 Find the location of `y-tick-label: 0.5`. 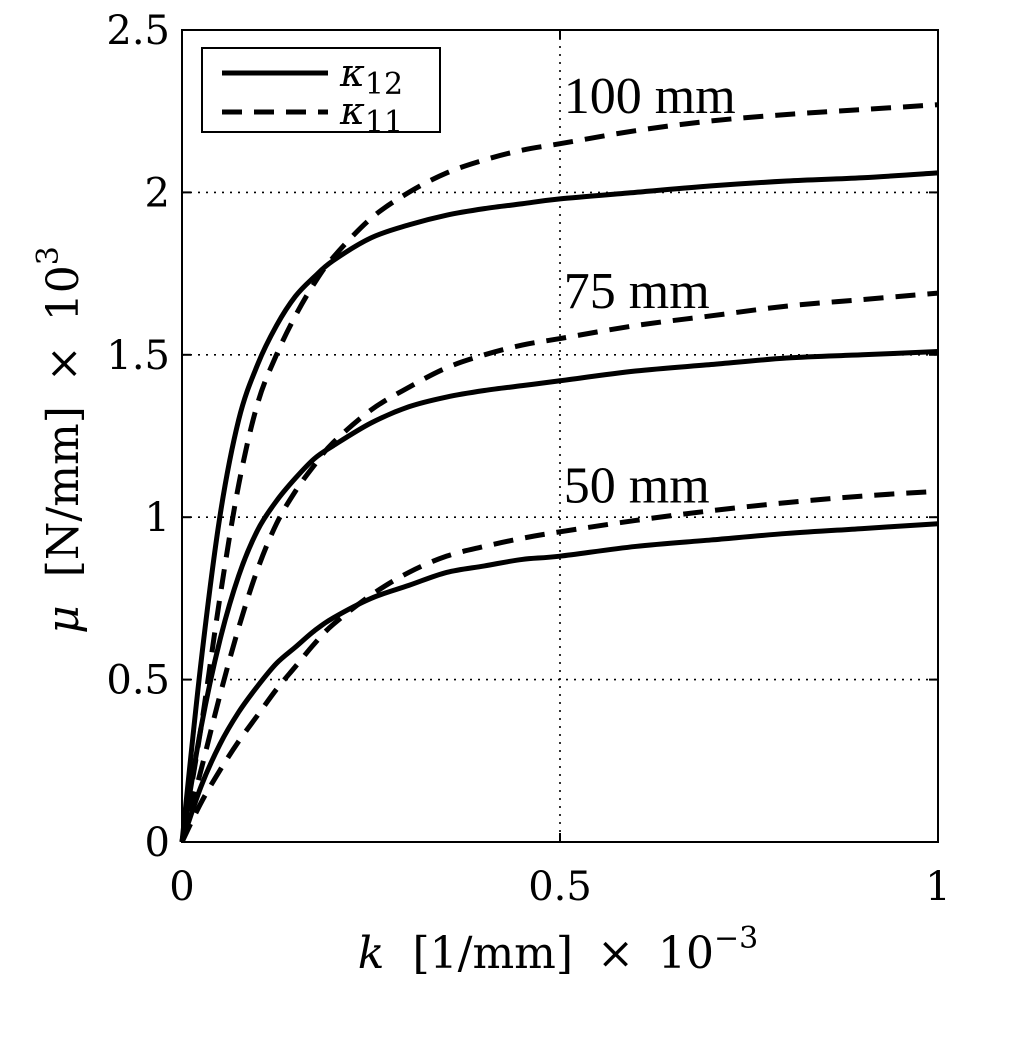

y-tick-label: 0.5 is located at coordinates (138, 681).